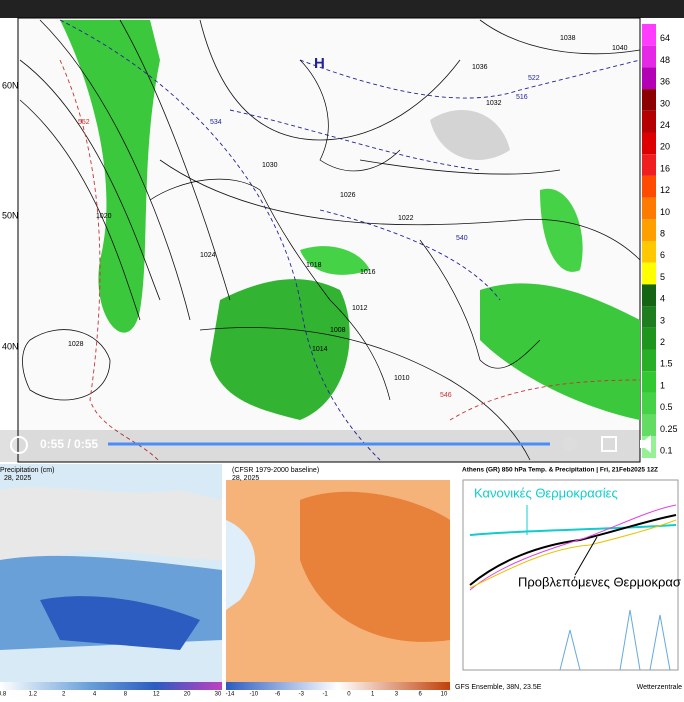 The width and height of the screenshot is (684, 702). Describe the element at coordinates (421, 694) in the screenshot. I see `scale-label: 6` at that location.